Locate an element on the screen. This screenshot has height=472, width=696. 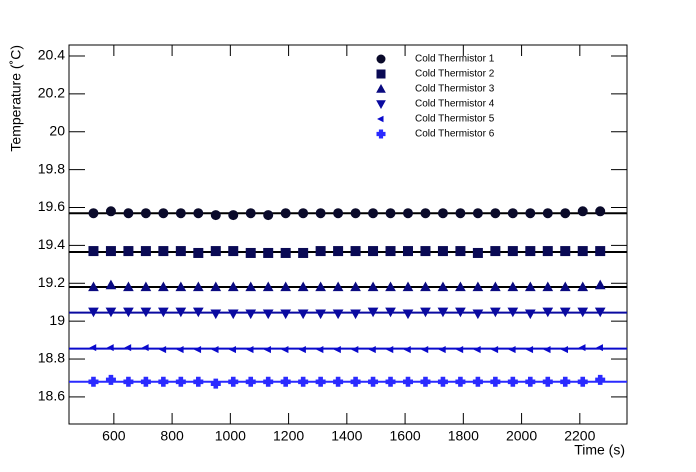
y-tick-label: 19.8 is located at coordinates (51, 168).